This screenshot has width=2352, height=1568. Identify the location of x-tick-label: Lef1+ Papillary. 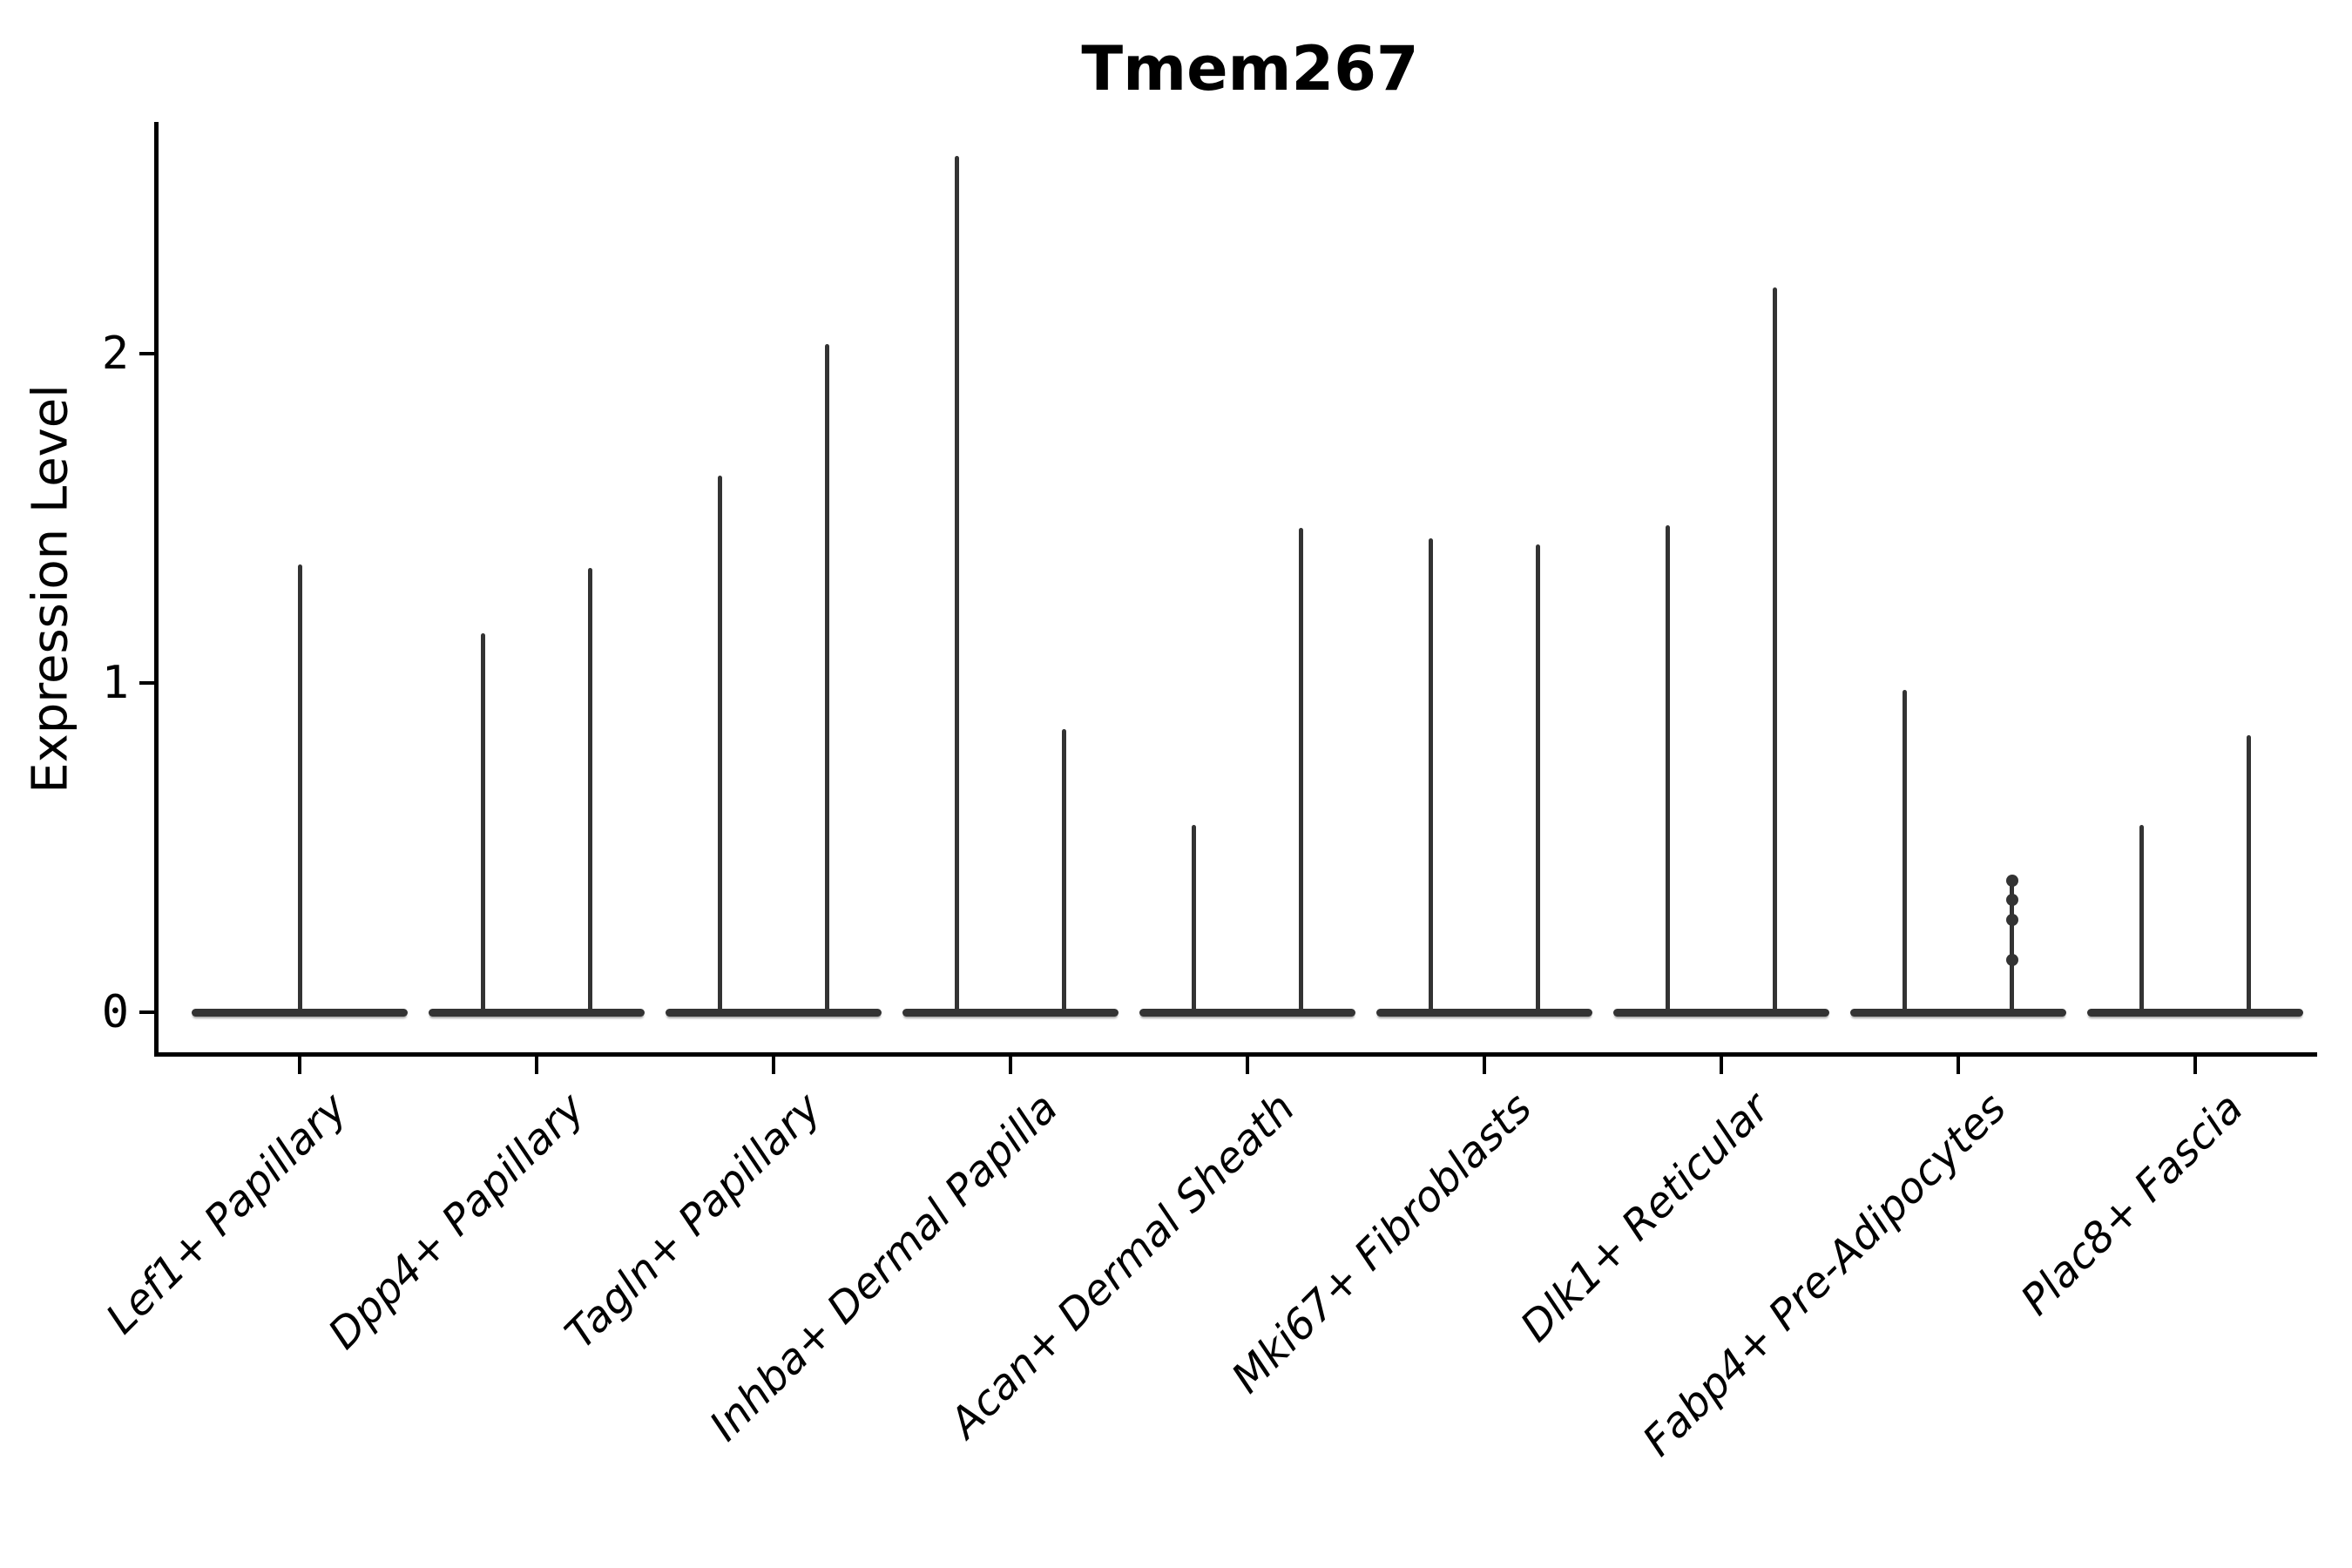
(227, 1214).